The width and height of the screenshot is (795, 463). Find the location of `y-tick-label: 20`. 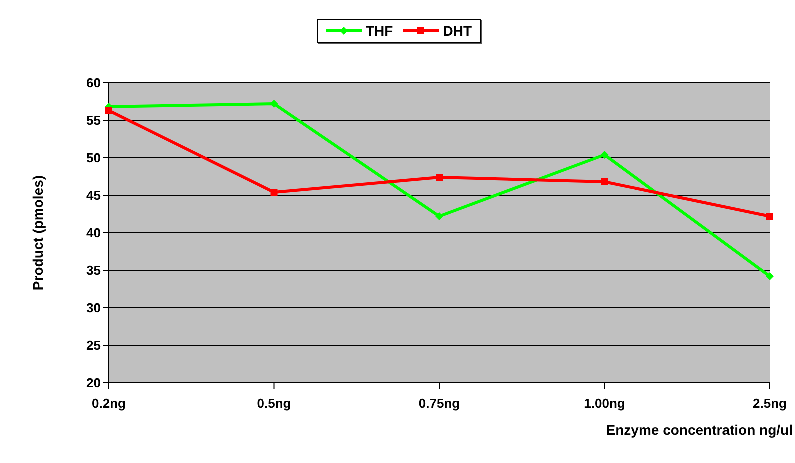

y-tick-label: 20 is located at coordinates (93, 383).